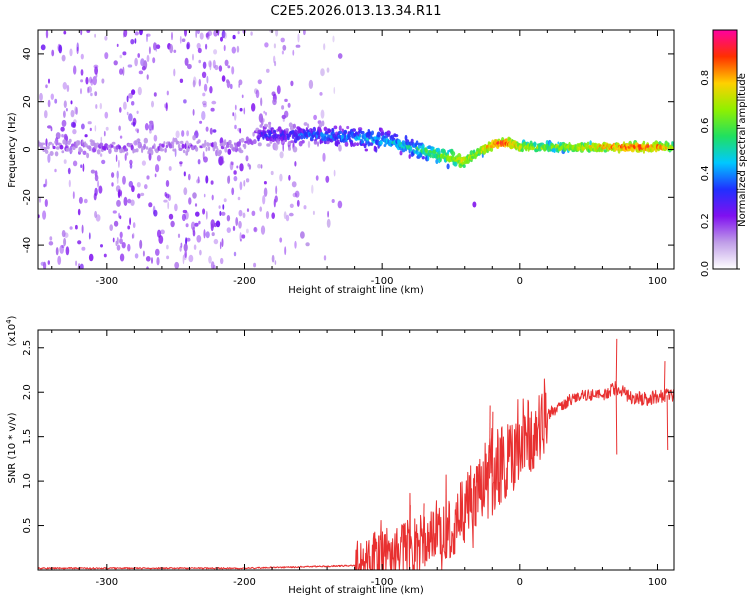  Describe the element at coordinates (11, 330) in the screenshot. I see `snr-scale-note: (x104)` at that location.